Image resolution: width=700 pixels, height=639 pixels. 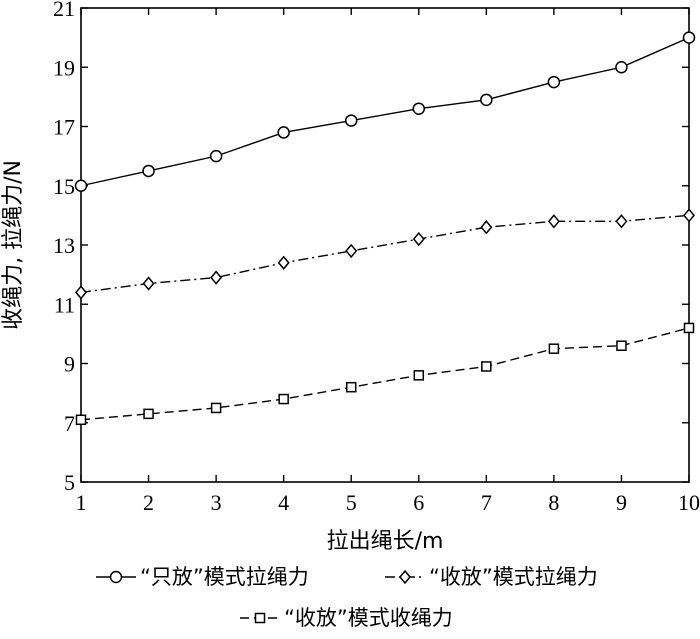 I want to click on legend-item: “收放”模式收绳力, so click(x=346, y=618).